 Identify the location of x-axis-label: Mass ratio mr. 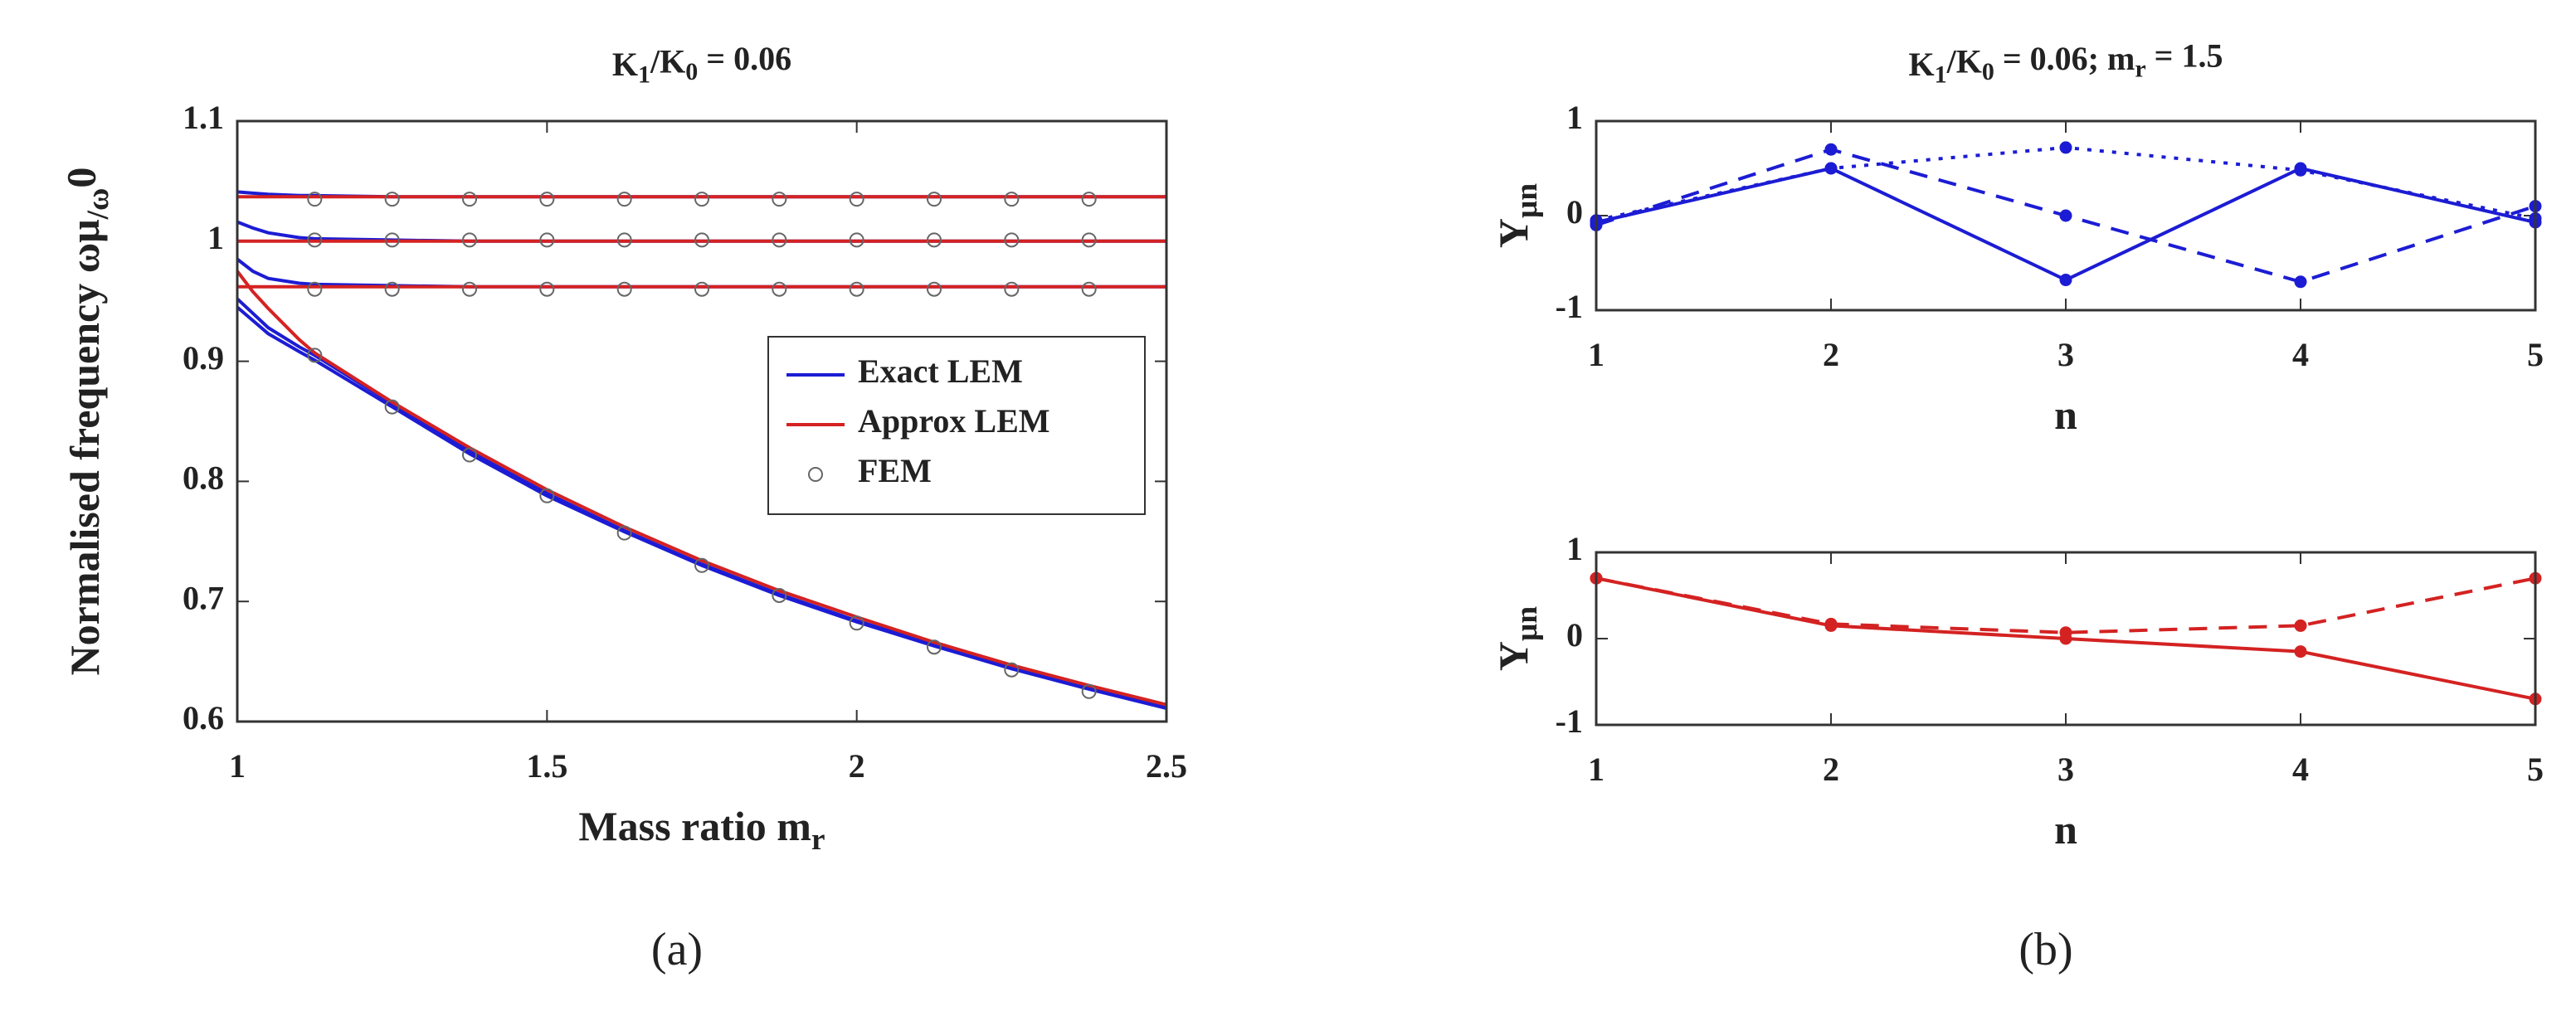
(701, 830).